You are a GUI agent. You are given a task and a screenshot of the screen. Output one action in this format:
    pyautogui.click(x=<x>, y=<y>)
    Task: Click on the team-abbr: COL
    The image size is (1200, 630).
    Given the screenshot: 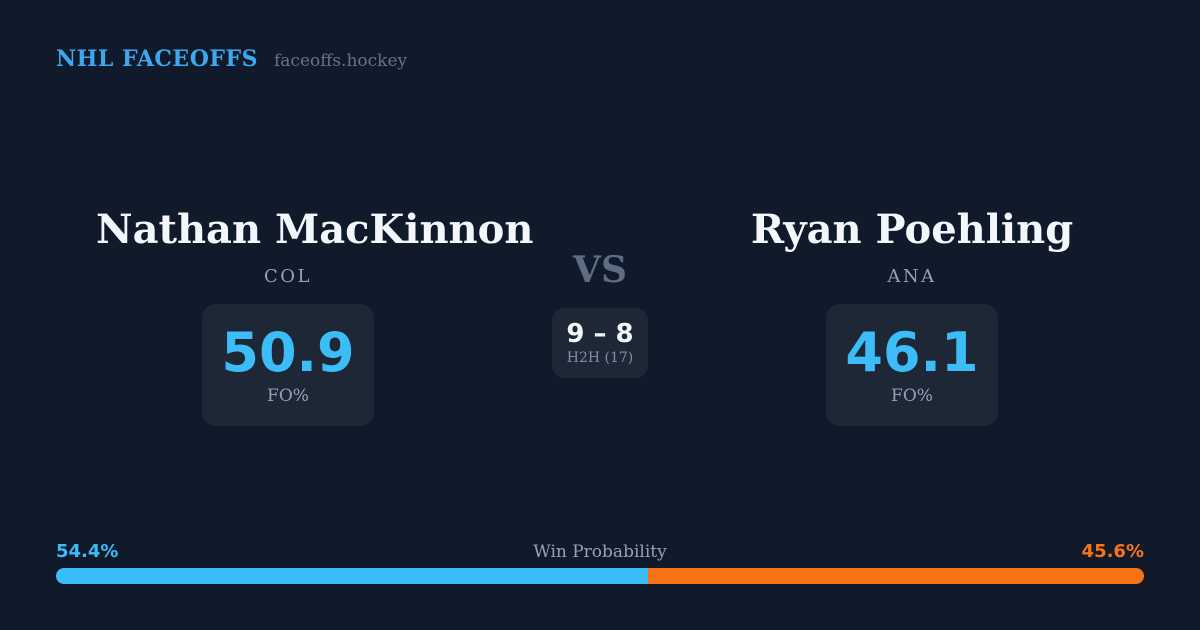 What is the action you would take?
    pyautogui.click(x=288, y=276)
    